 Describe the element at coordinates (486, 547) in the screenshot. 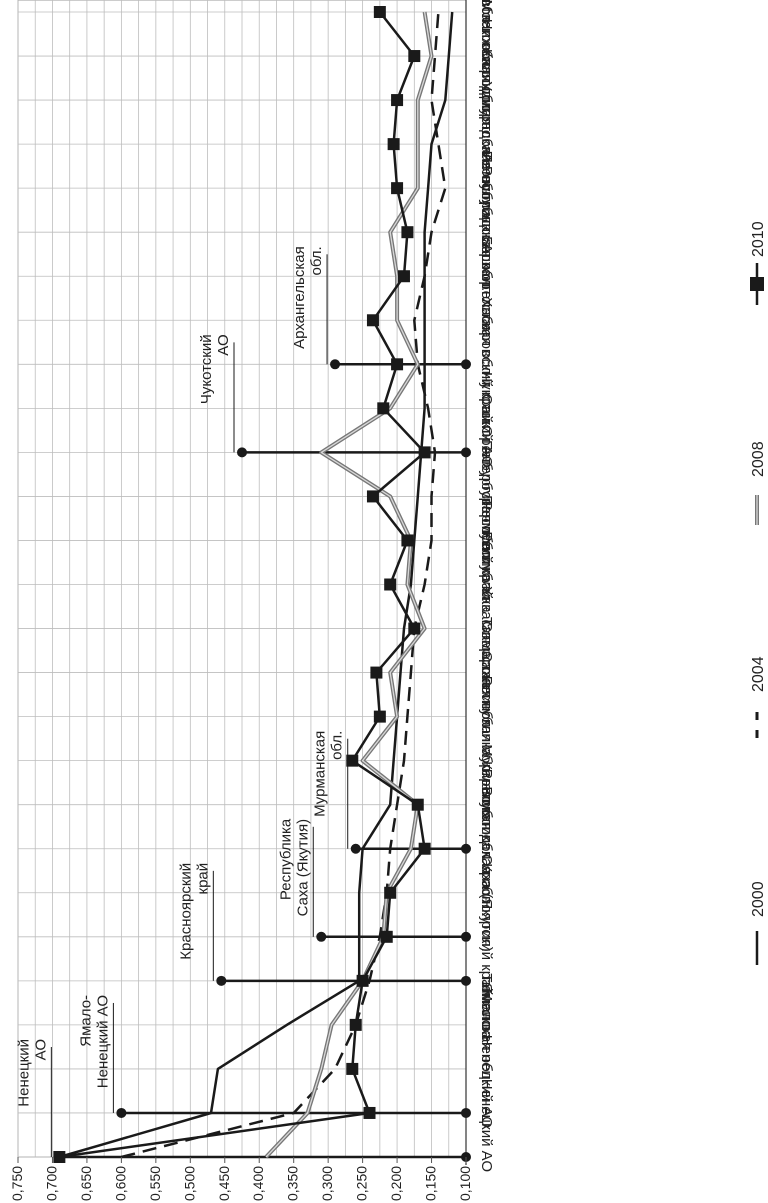

I see `category-label: Пермский край` at that location.